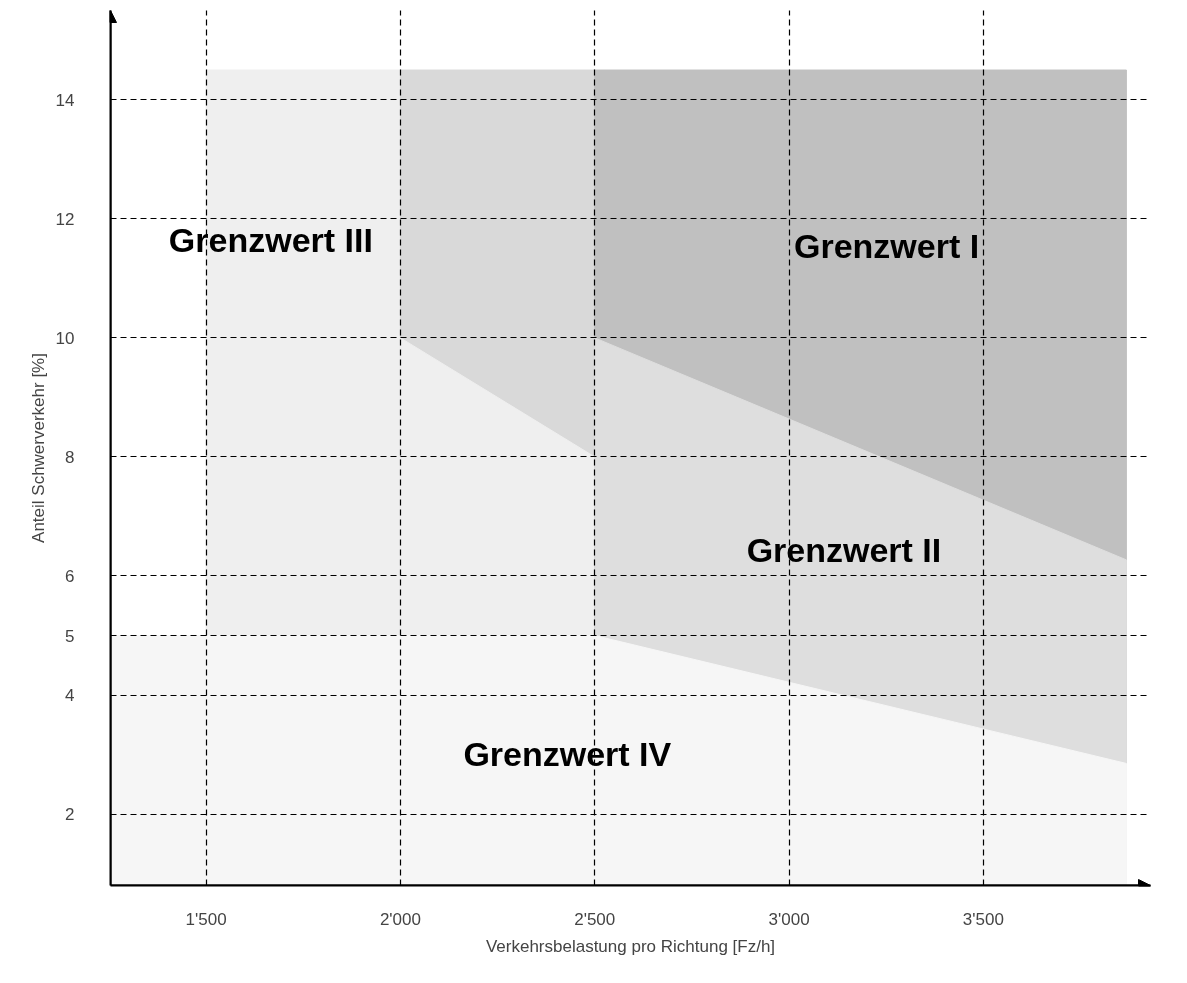 This screenshot has width=1187, height=983. What do you see at coordinates (886, 245) in the screenshot?
I see `series-label: Grenzwert I` at bounding box center [886, 245].